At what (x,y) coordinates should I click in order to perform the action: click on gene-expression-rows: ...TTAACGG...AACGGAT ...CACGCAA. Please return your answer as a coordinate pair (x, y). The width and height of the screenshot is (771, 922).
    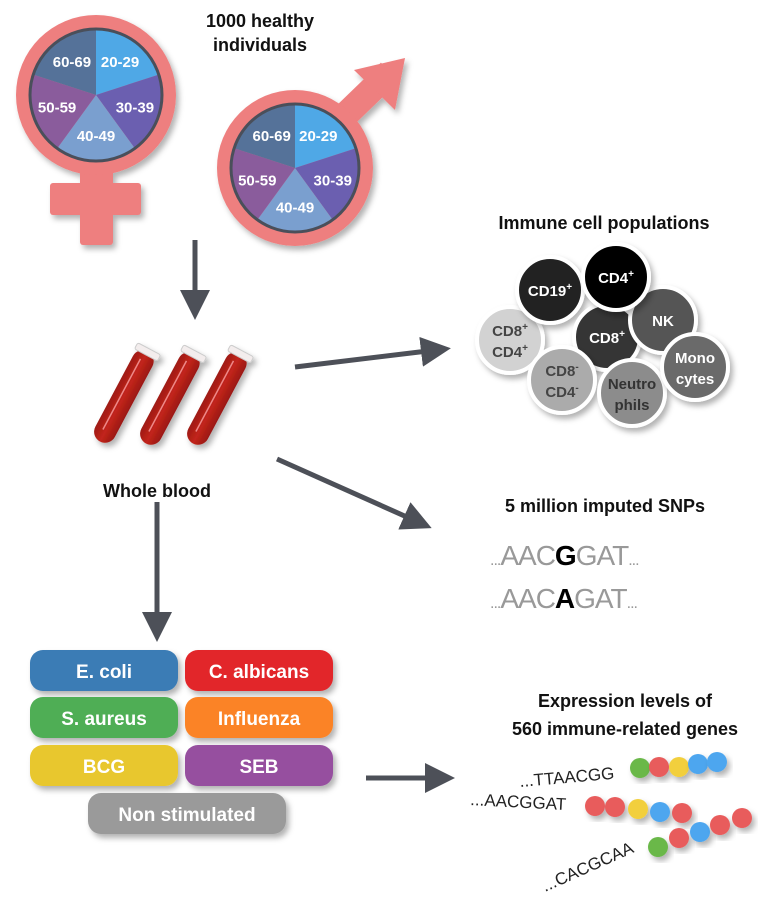
    Looking at the image, I should click on (611, 824).